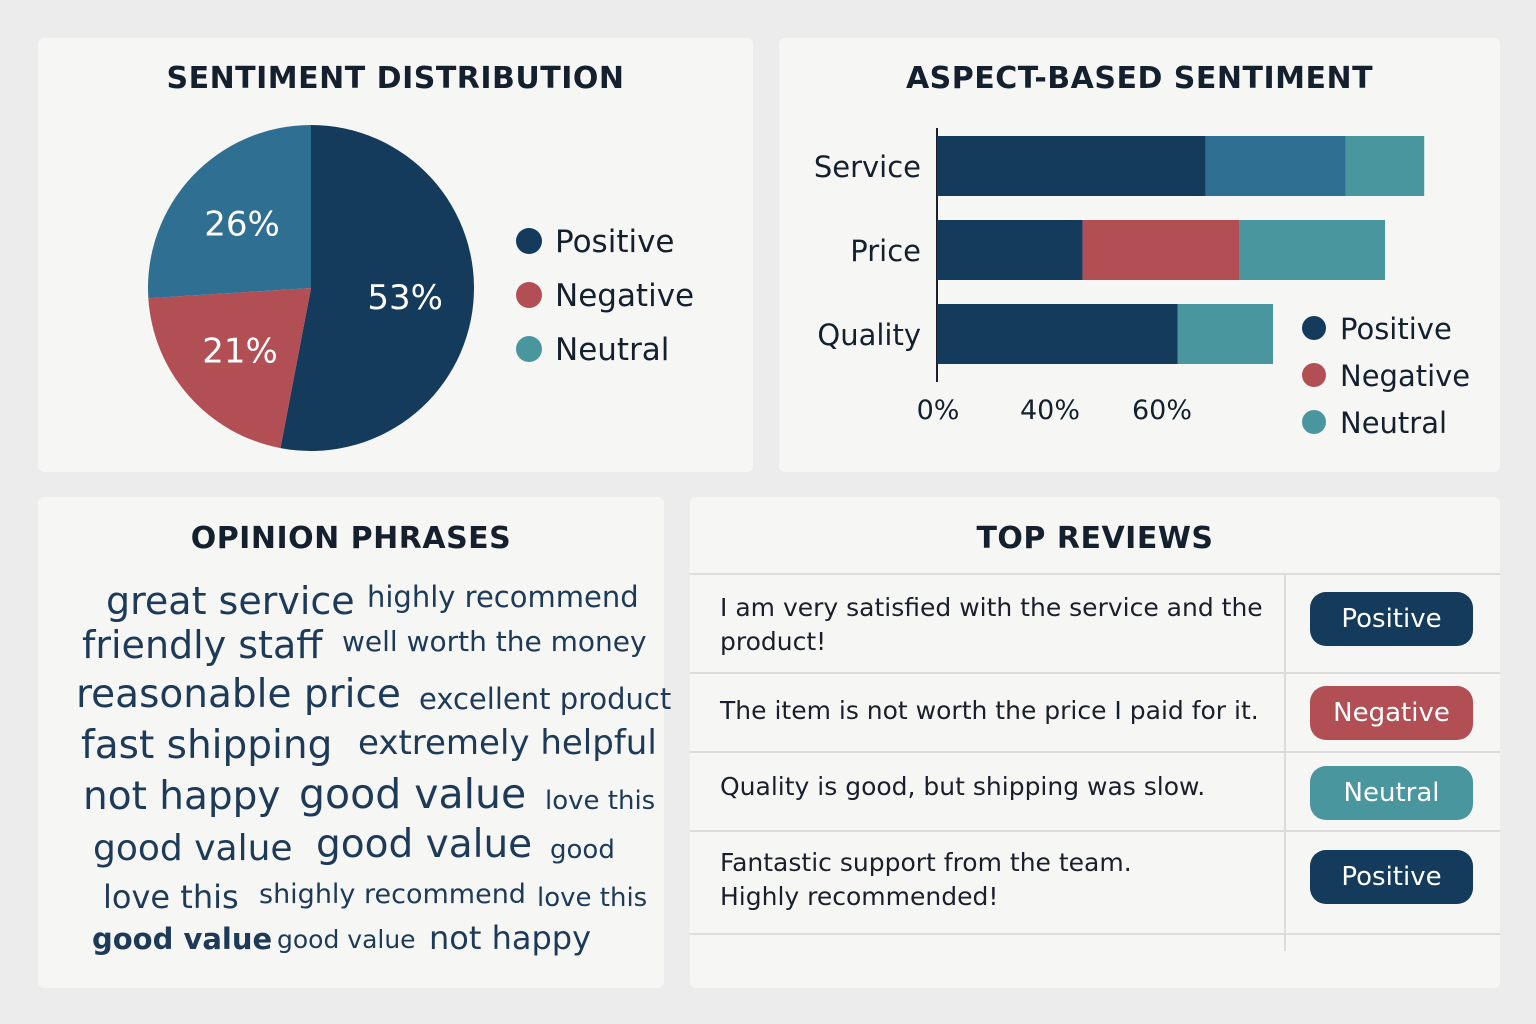 Image resolution: width=1536 pixels, height=1024 pixels. What do you see at coordinates (242, 224) in the screenshot?
I see `pie-label-neutral: 26%` at bounding box center [242, 224].